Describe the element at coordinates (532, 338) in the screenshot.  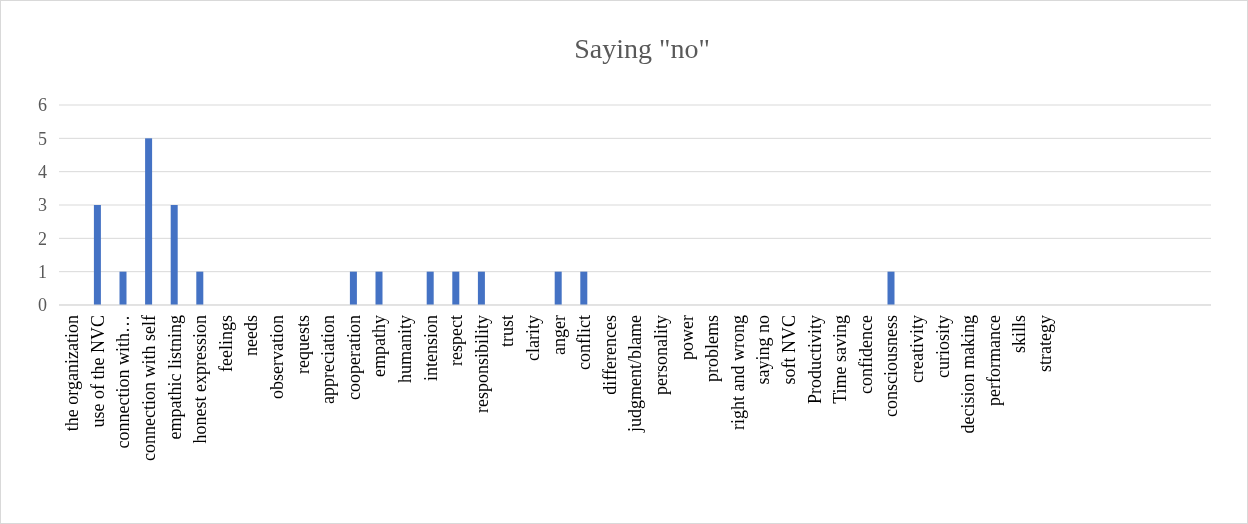
I see `x-tick-label: clarity` at that location.